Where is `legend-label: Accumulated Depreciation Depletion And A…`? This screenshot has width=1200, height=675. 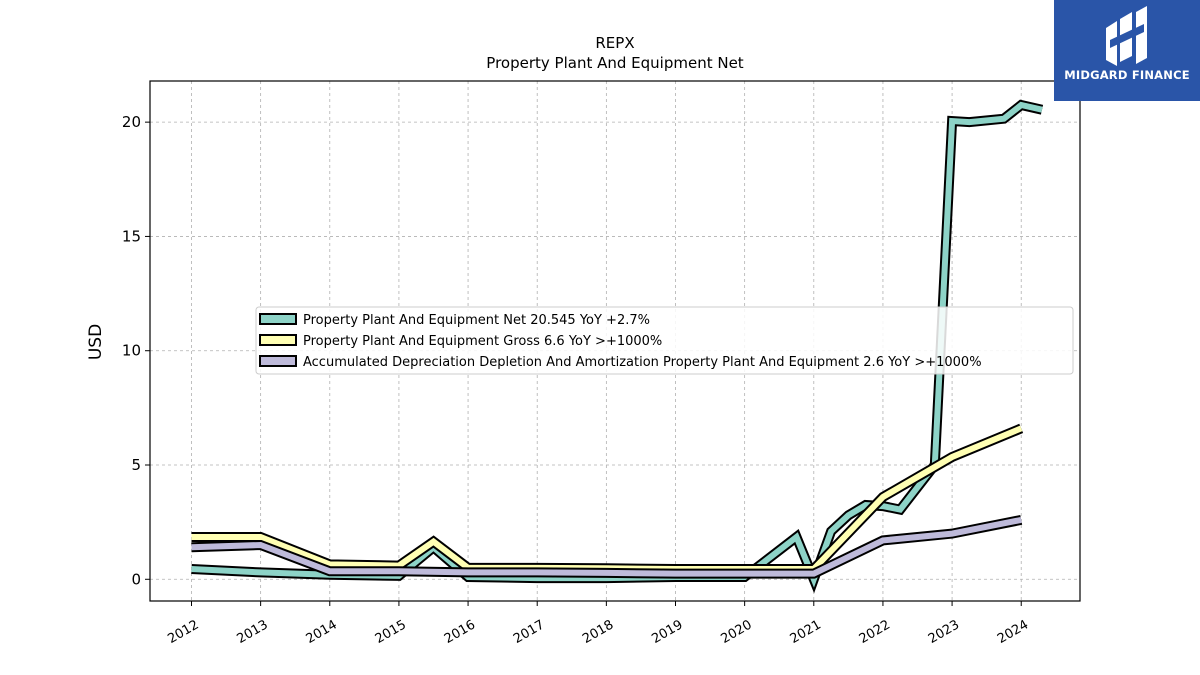
legend-label: Accumulated Depreciation Depletion And A… is located at coordinates (642, 362).